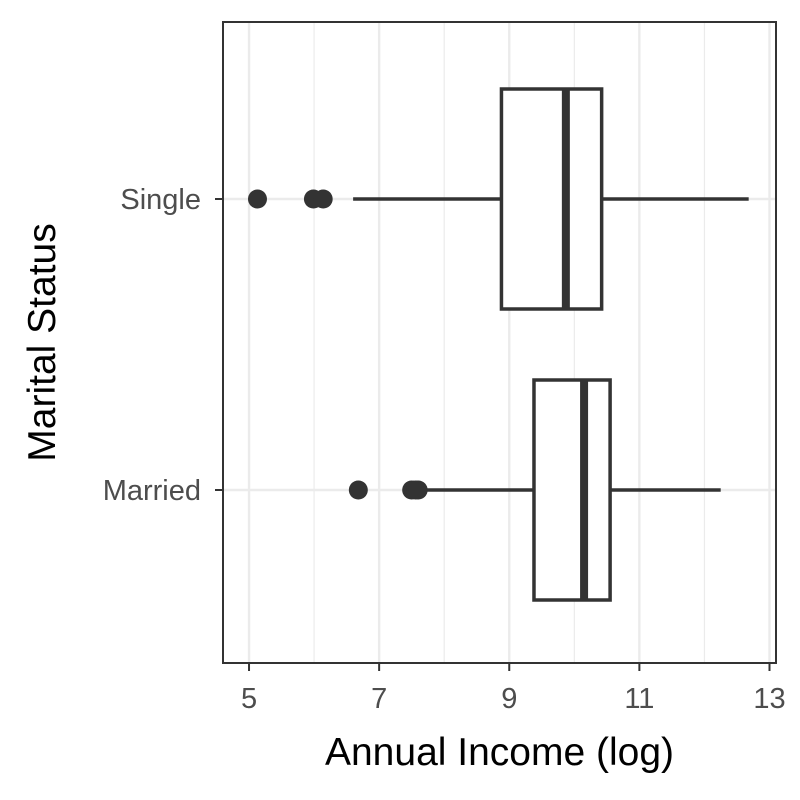  What do you see at coordinates (639, 699) in the screenshot?
I see `x-tick-label: 11` at bounding box center [639, 699].